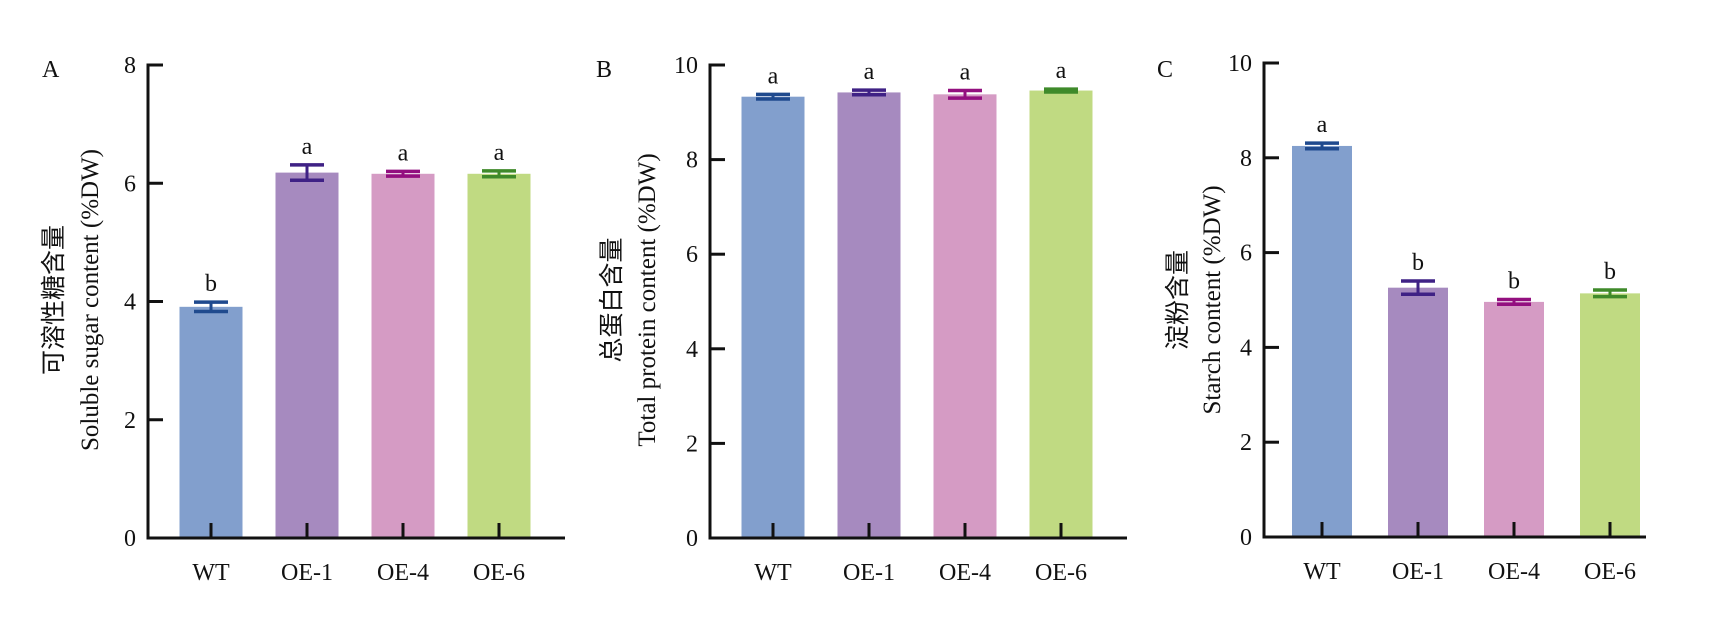  I want to click on y-axis-title-cn: 淀粉含量, so click(1178, 300).